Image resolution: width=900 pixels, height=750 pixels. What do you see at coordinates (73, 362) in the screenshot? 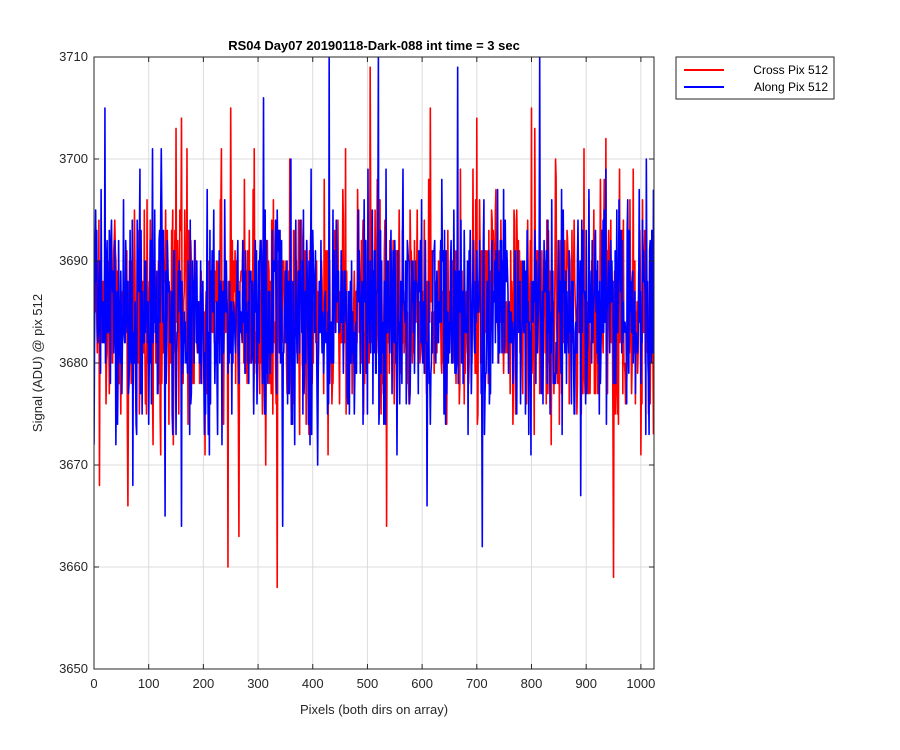
I see `y-tick-label: 3680` at bounding box center [73, 362].